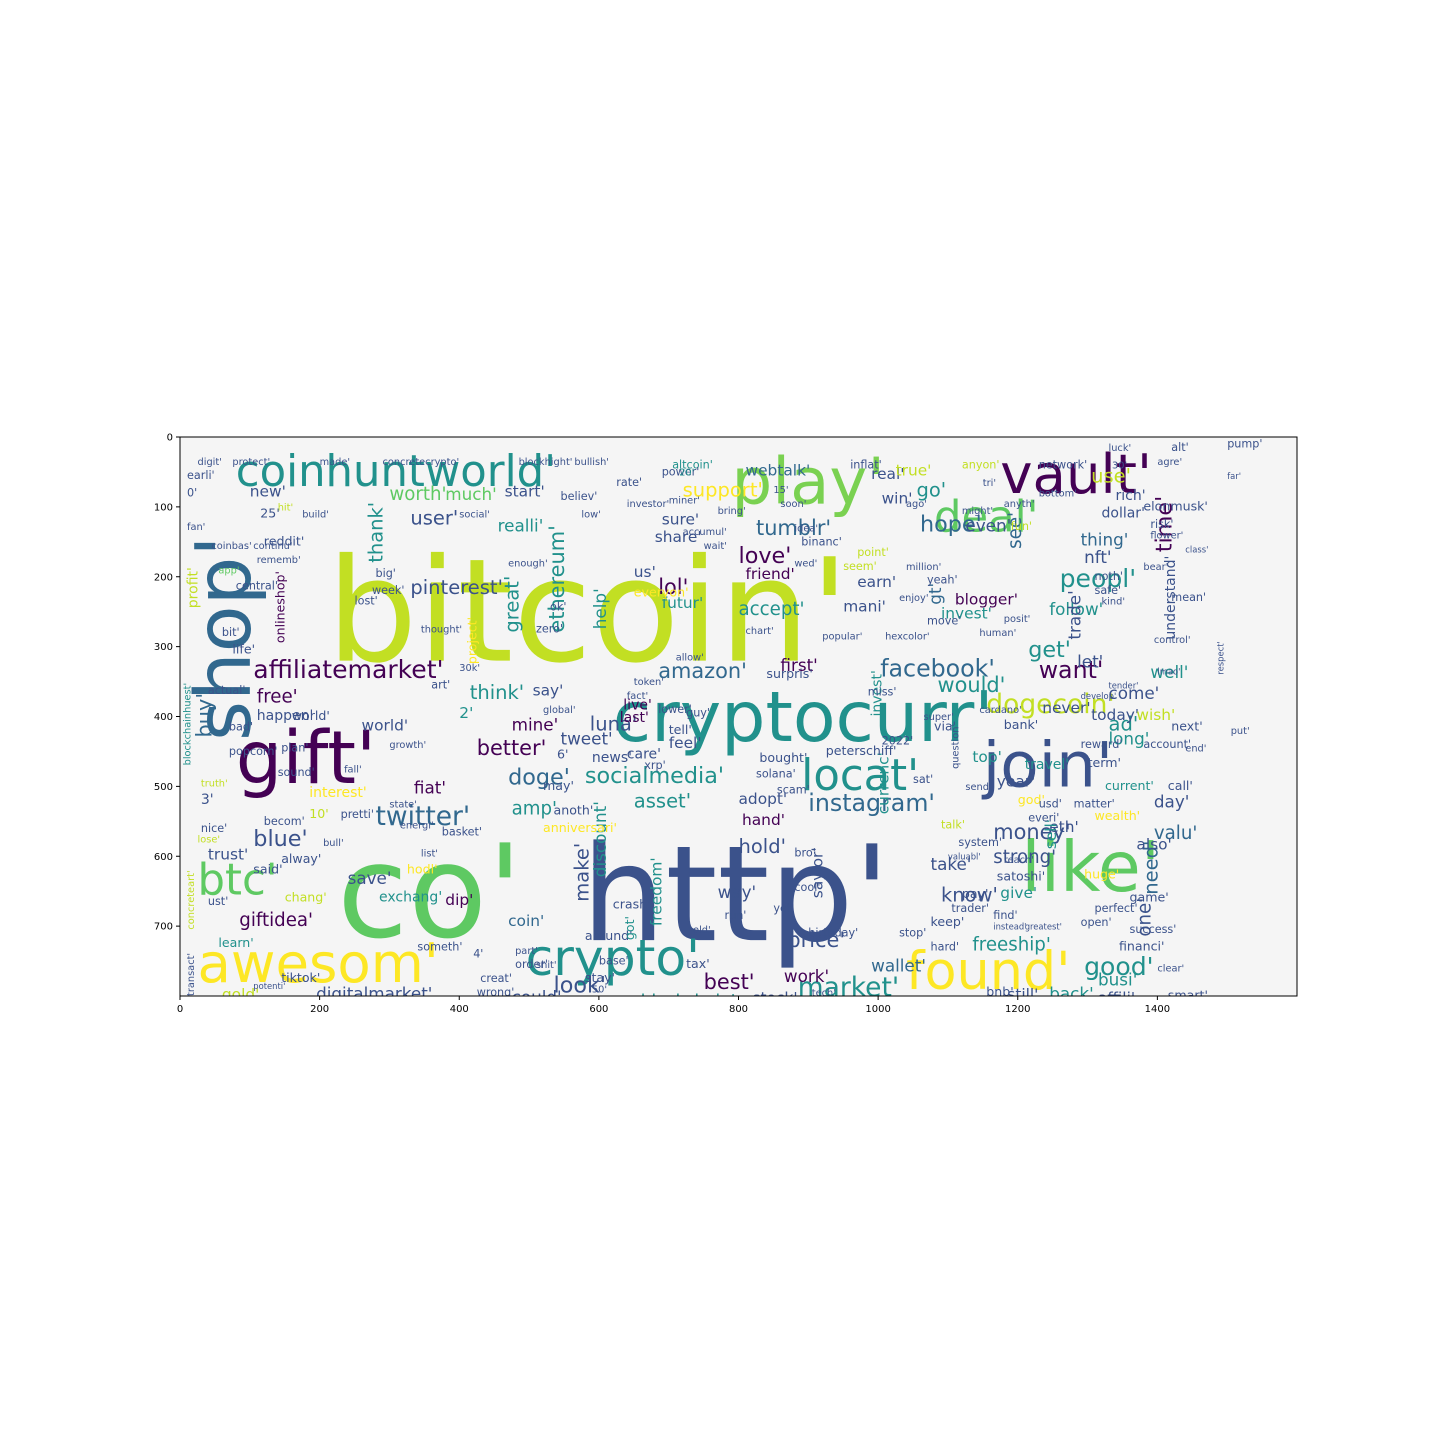  What do you see at coordinates (907, 637) in the screenshot?
I see `word-313: hexcolor'` at bounding box center [907, 637].